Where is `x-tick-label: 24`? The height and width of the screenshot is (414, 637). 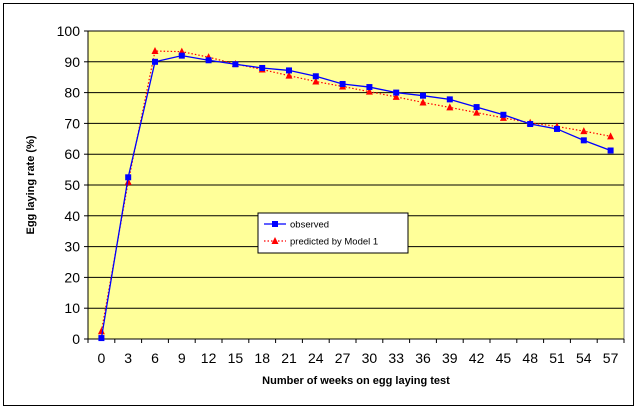
x-tick-label: 24 is located at coordinates (316, 358).